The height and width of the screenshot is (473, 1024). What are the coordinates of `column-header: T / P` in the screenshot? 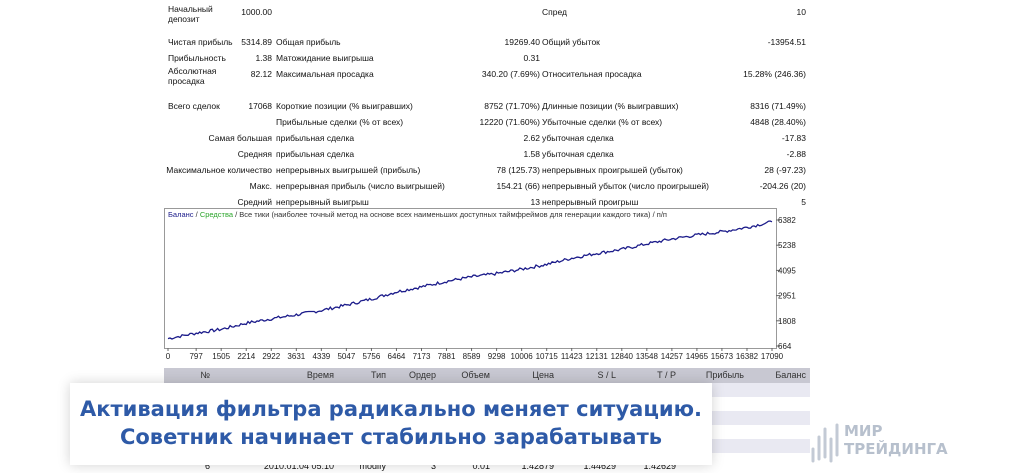 It's located at (666, 375).